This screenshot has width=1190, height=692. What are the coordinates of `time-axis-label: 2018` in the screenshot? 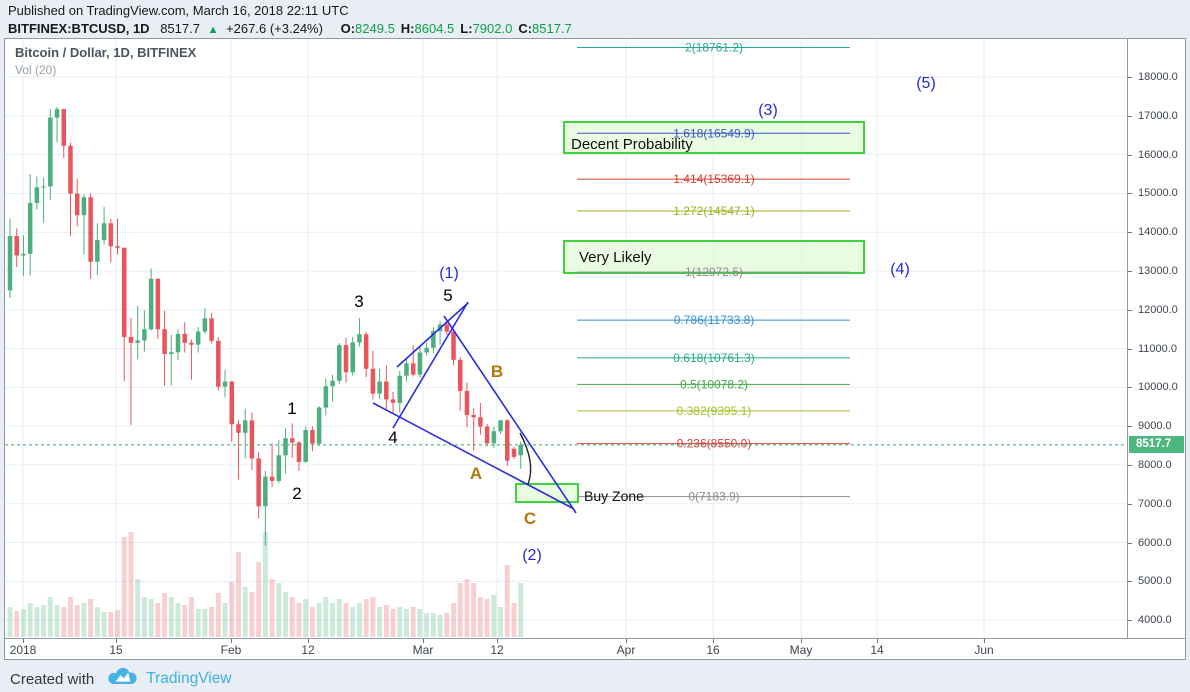 It's located at (23, 650).